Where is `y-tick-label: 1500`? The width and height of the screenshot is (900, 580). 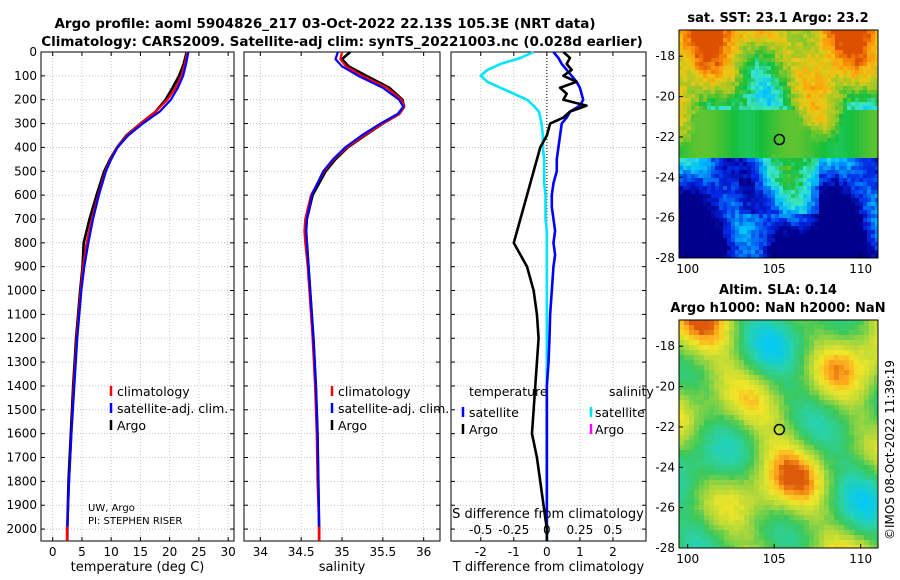
y-tick-label: 1500 is located at coordinates (21, 410).